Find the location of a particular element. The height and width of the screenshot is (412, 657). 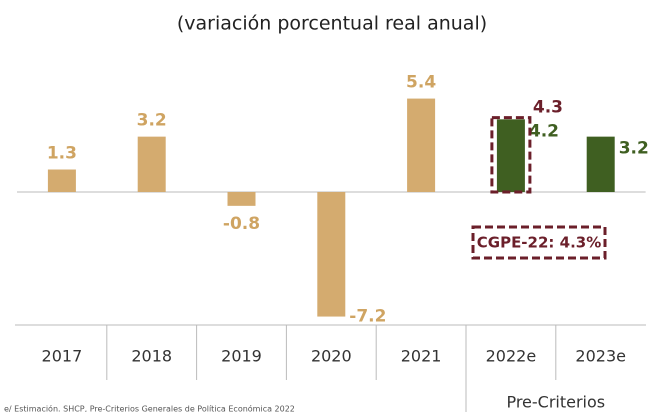

chart-title: (variación porcentual real anual) is located at coordinates (332, 24).